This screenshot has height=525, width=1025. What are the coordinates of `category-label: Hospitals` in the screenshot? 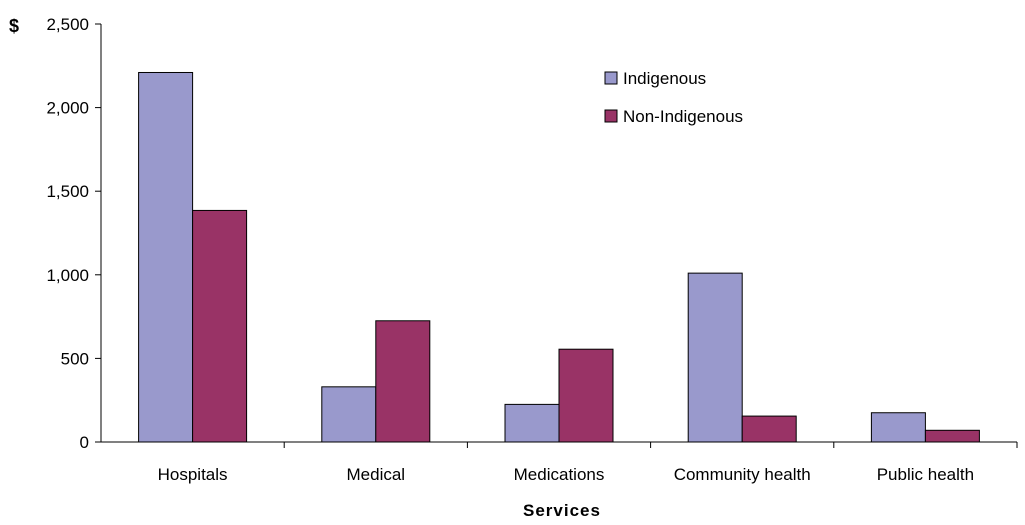 It's located at (193, 474).